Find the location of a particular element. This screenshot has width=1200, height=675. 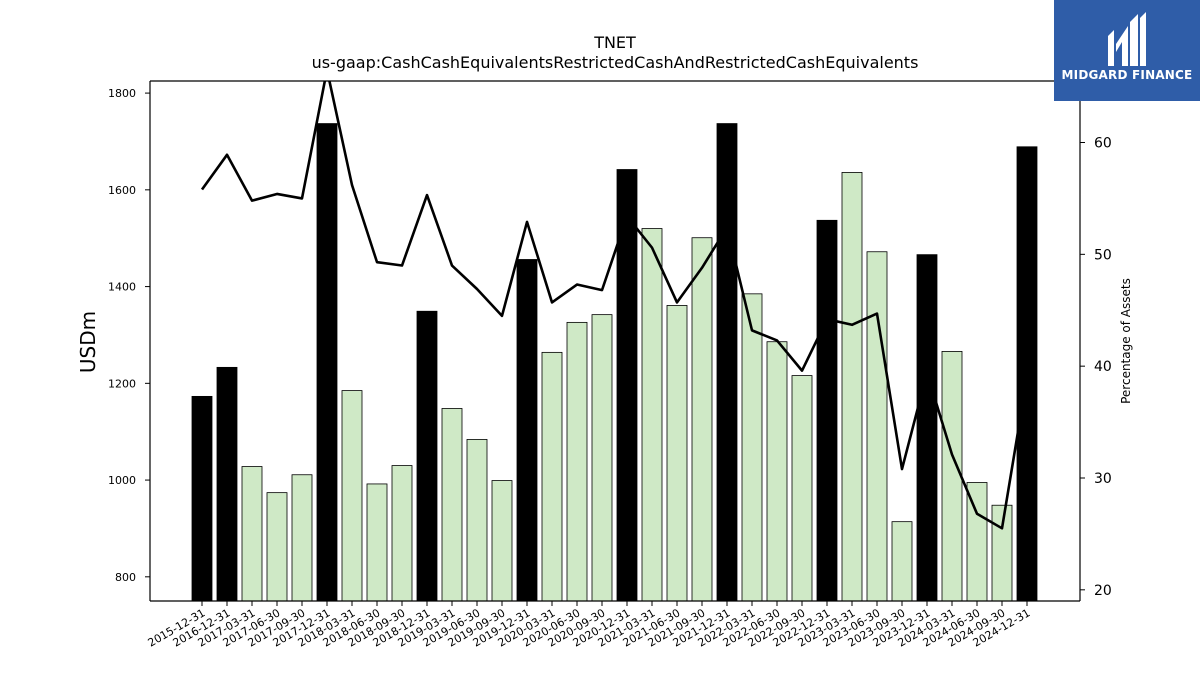

logo-text: MIDGARD FINANCE is located at coordinates (1127, 75).